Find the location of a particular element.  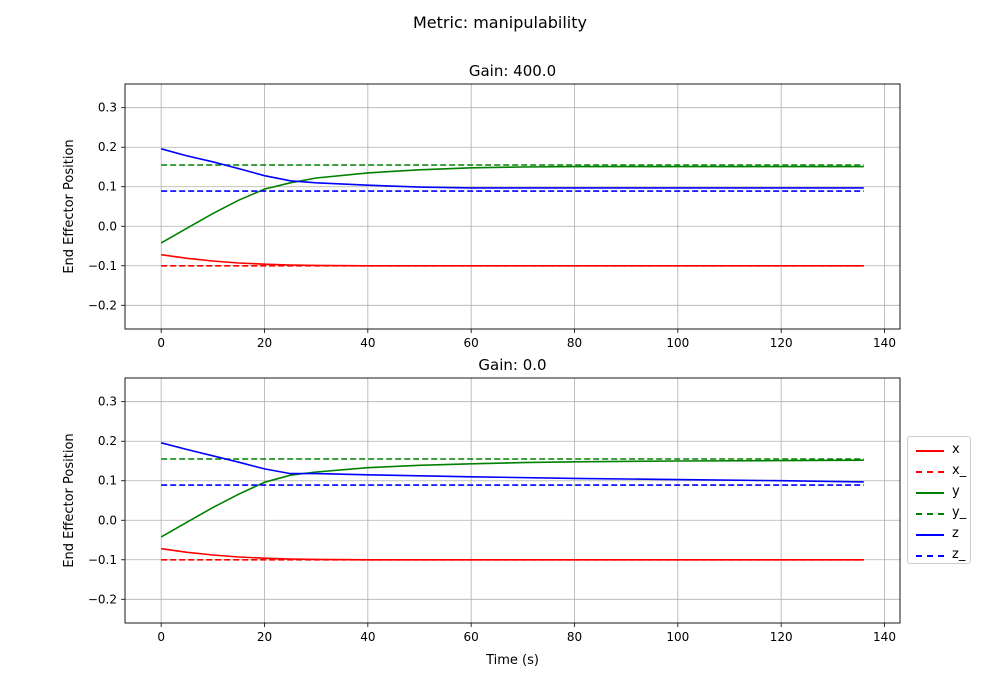

legend: x x_y y_z z_ is located at coordinates (939, 500).